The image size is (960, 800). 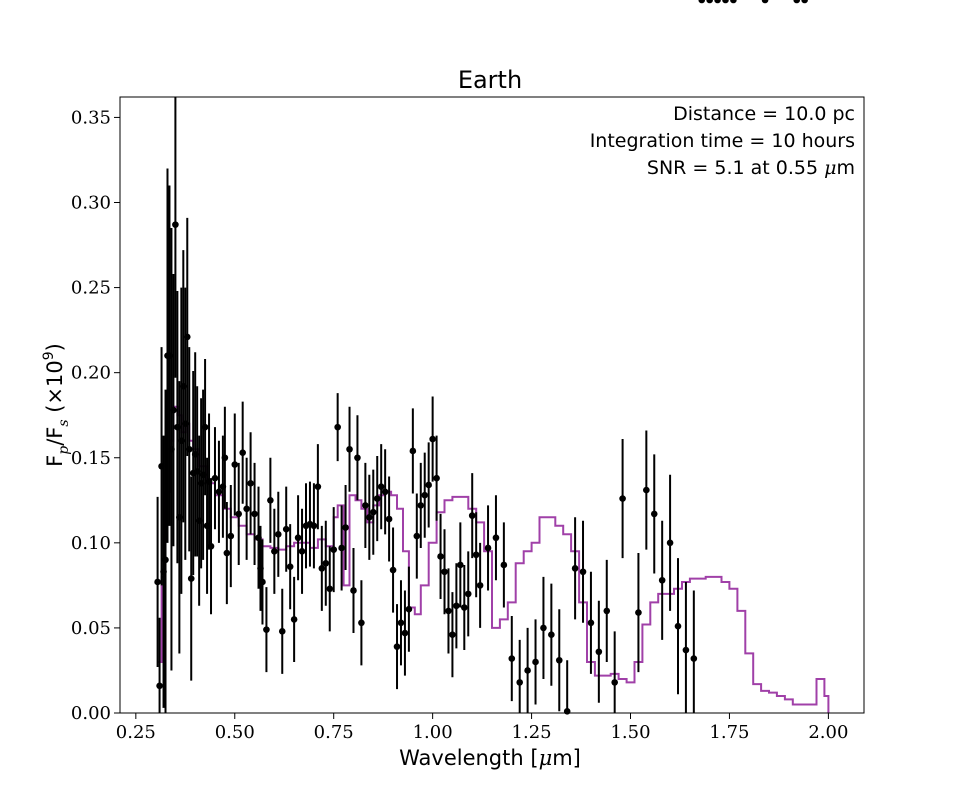 What do you see at coordinates (433, 732) in the screenshot?
I see `x-tick-label: 1.00` at bounding box center [433, 732].